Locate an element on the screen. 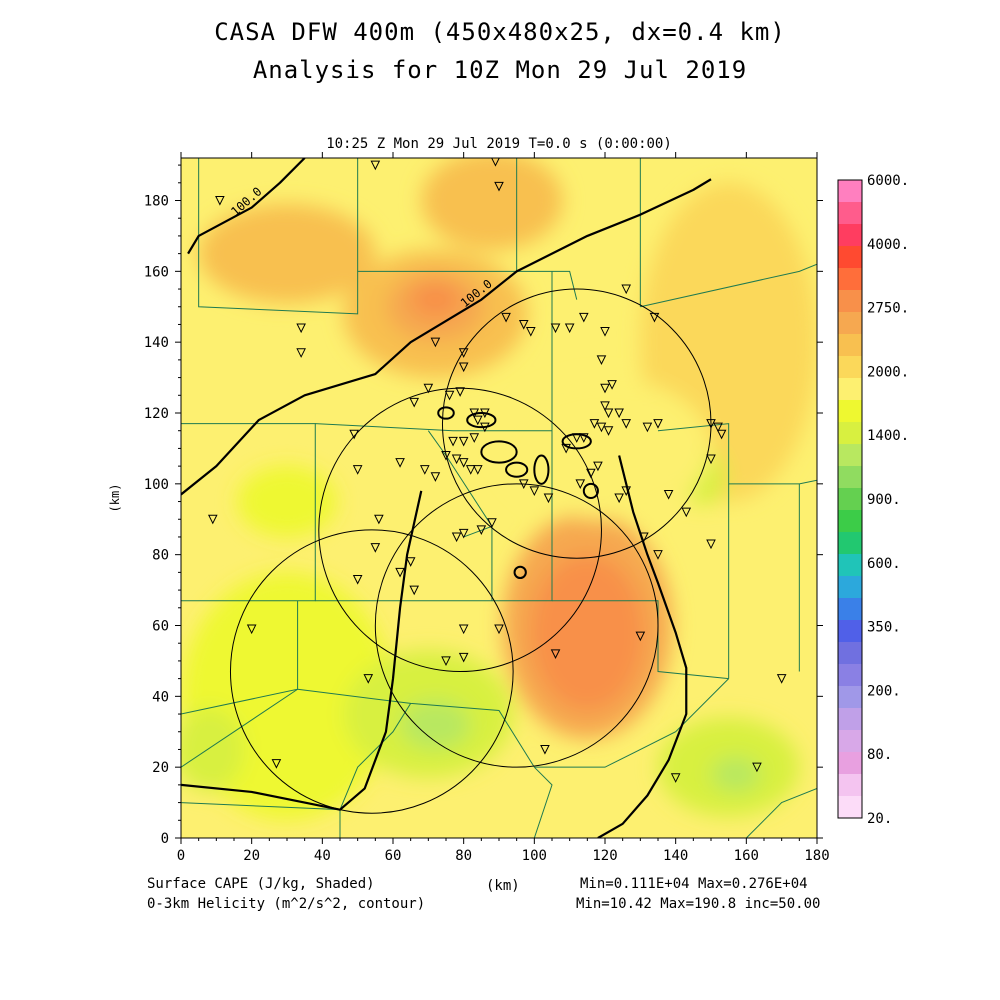  colorbar-label: 6000. is located at coordinates (888, 181).